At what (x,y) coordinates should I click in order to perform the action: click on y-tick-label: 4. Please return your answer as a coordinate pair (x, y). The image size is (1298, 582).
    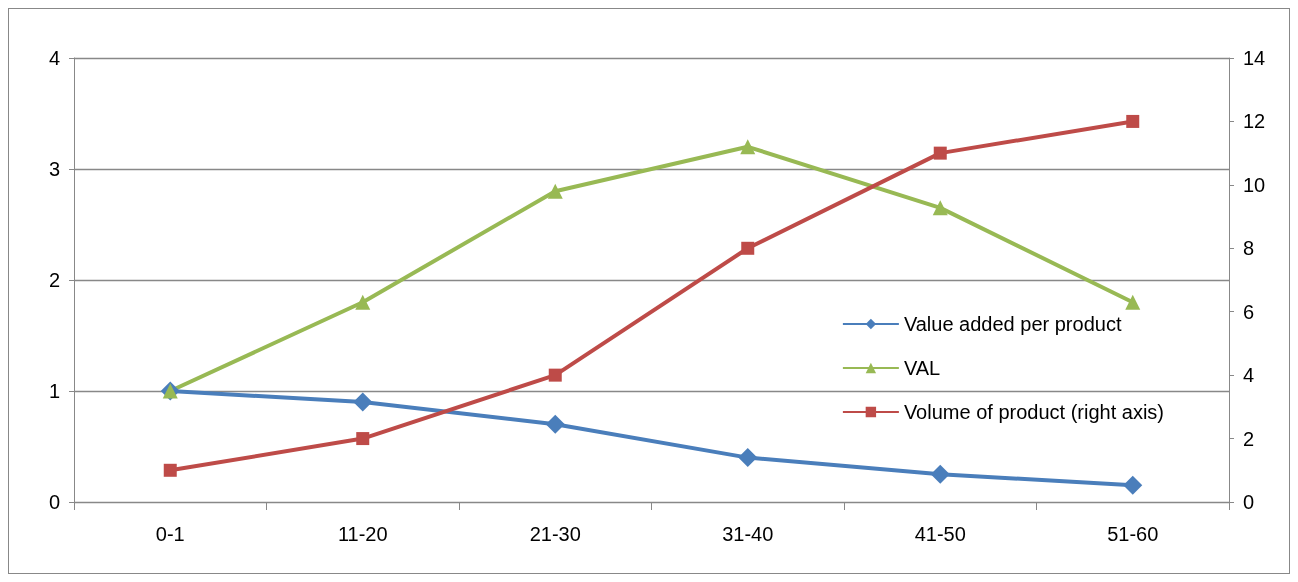
    Looking at the image, I should click on (54, 58).